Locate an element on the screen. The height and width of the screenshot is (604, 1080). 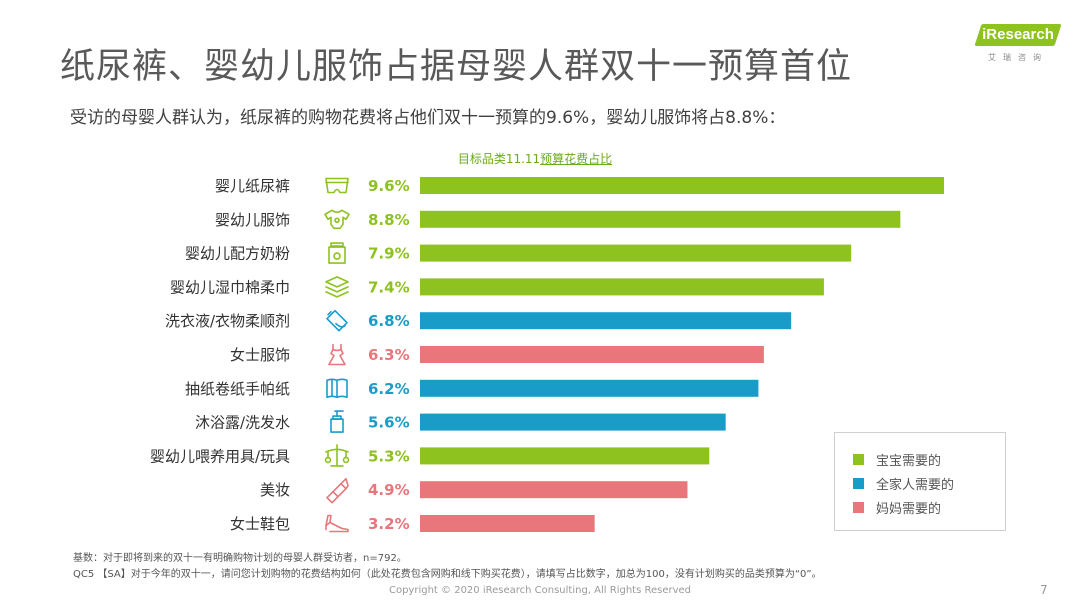
legend-item-mom: 妈妈需要的 is located at coordinates (897, 507).